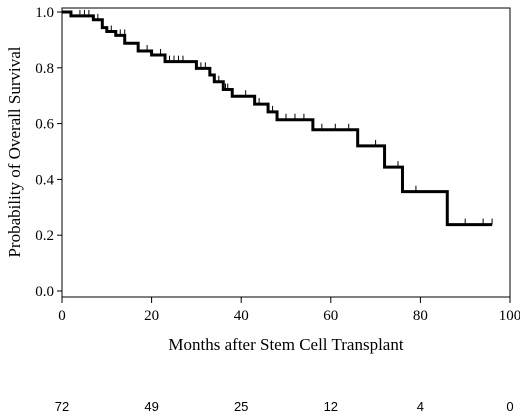 This screenshot has width=520, height=418. What do you see at coordinates (241, 316) in the screenshot?
I see `x-tick-label: 40` at bounding box center [241, 316].